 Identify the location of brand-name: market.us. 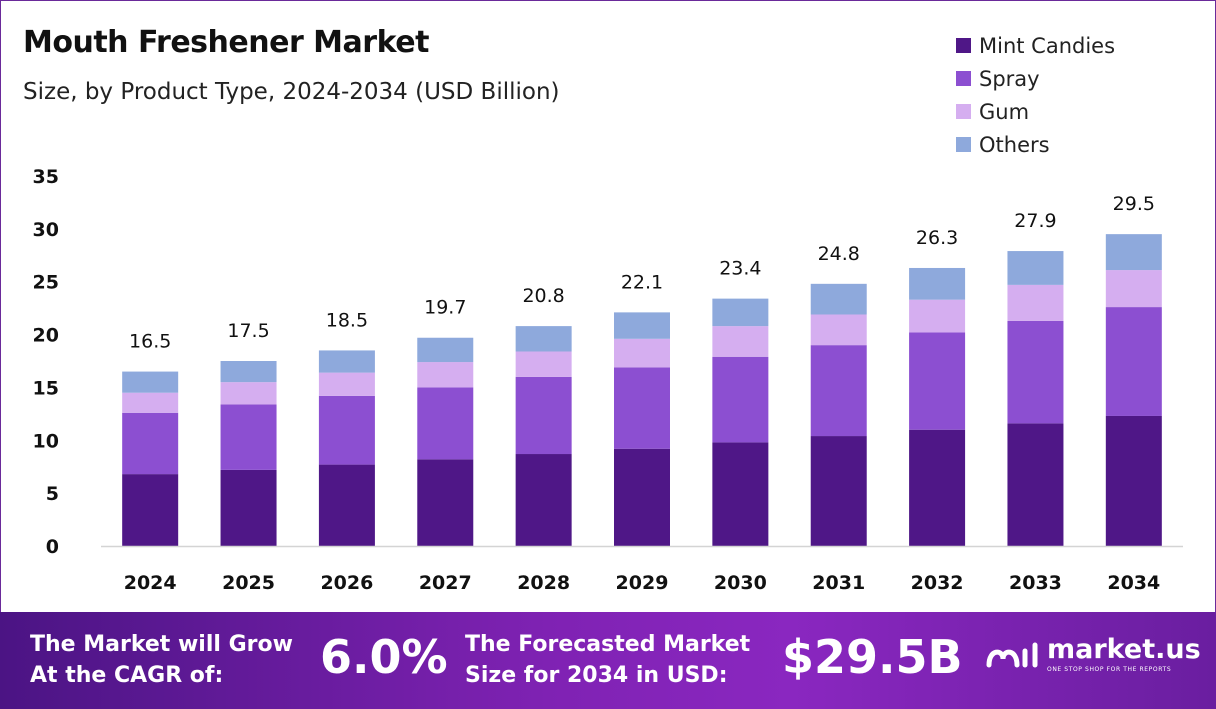
(1124, 649).